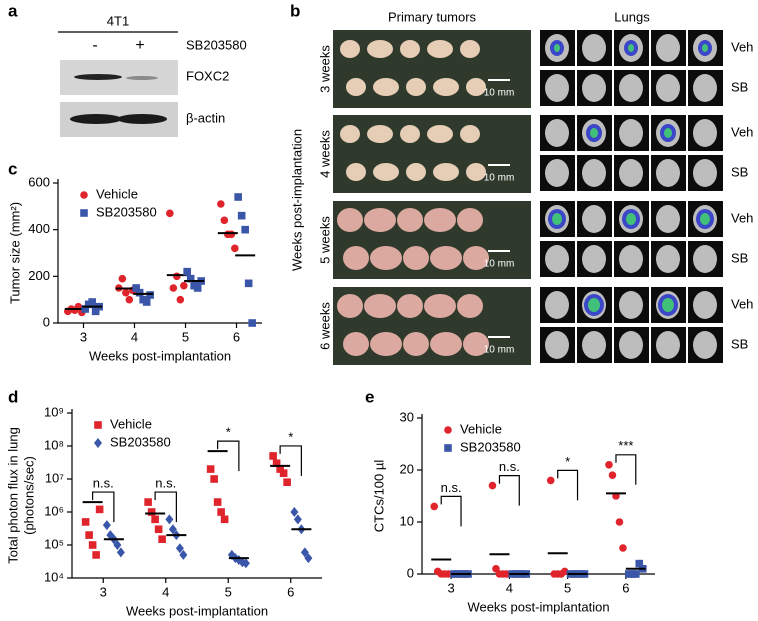 Image resolution: width=758 pixels, height=621 pixels. What do you see at coordinates (39, 275) in the screenshot?
I see `y-tick-label: 200` at bounding box center [39, 275].